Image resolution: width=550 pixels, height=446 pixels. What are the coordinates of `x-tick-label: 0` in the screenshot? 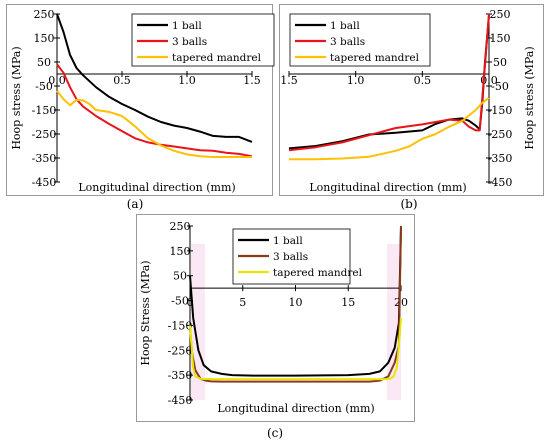 It's located at (190, 302).